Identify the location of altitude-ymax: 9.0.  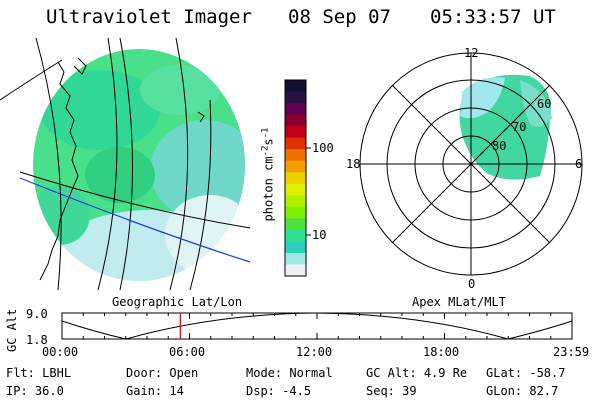
(37, 314).